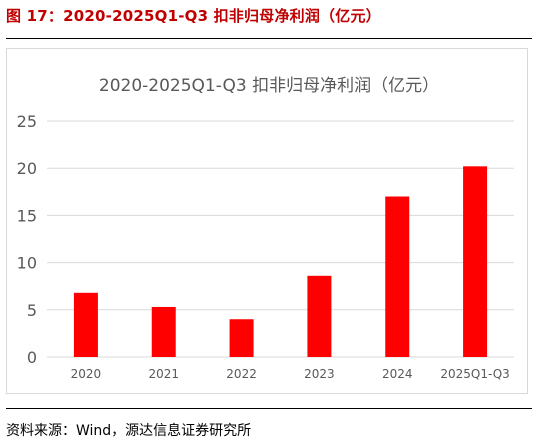 This screenshot has height=446, width=538. Describe the element at coordinates (269, 38) in the screenshot. I see `top-divider` at that location.